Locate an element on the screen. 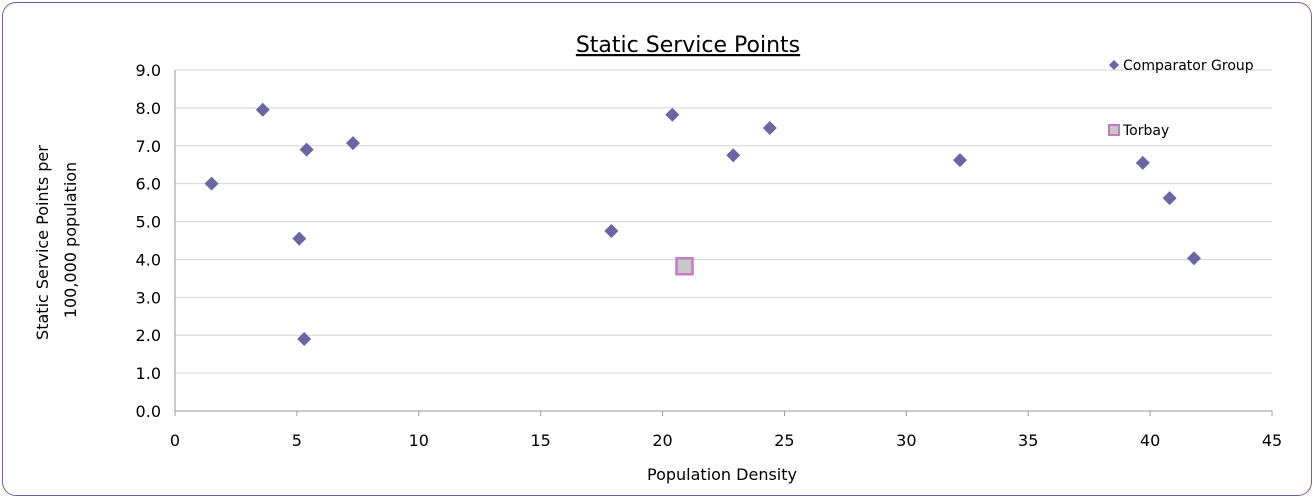 The width and height of the screenshot is (1316, 500). legend-label: Comparator Group is located at coordinates (1188, 66).